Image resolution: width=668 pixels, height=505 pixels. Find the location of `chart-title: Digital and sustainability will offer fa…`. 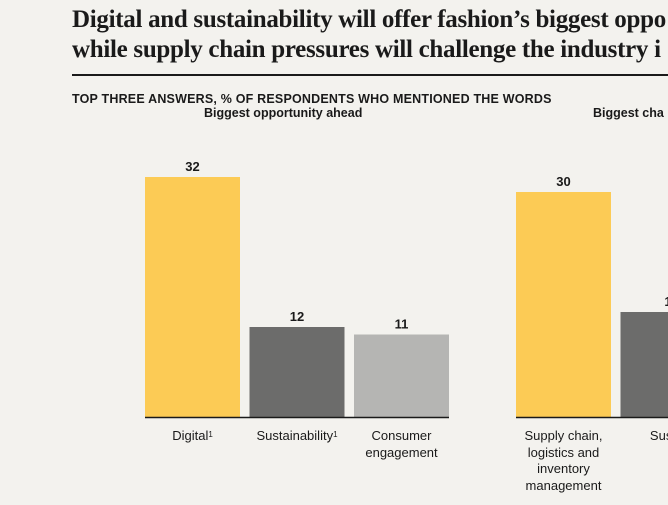

chart-title: Digital and sustainability will offer fa… is located at coordinates (370, 35).